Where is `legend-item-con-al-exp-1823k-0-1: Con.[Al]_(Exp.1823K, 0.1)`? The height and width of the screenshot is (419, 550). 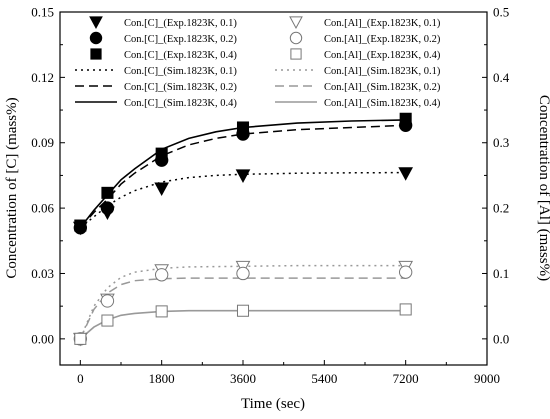 legend-item-con-al-exp-1823k-0-1: Con.[Al]_(Exp.1823K, 0.1) is located at coordinates (365, 23).